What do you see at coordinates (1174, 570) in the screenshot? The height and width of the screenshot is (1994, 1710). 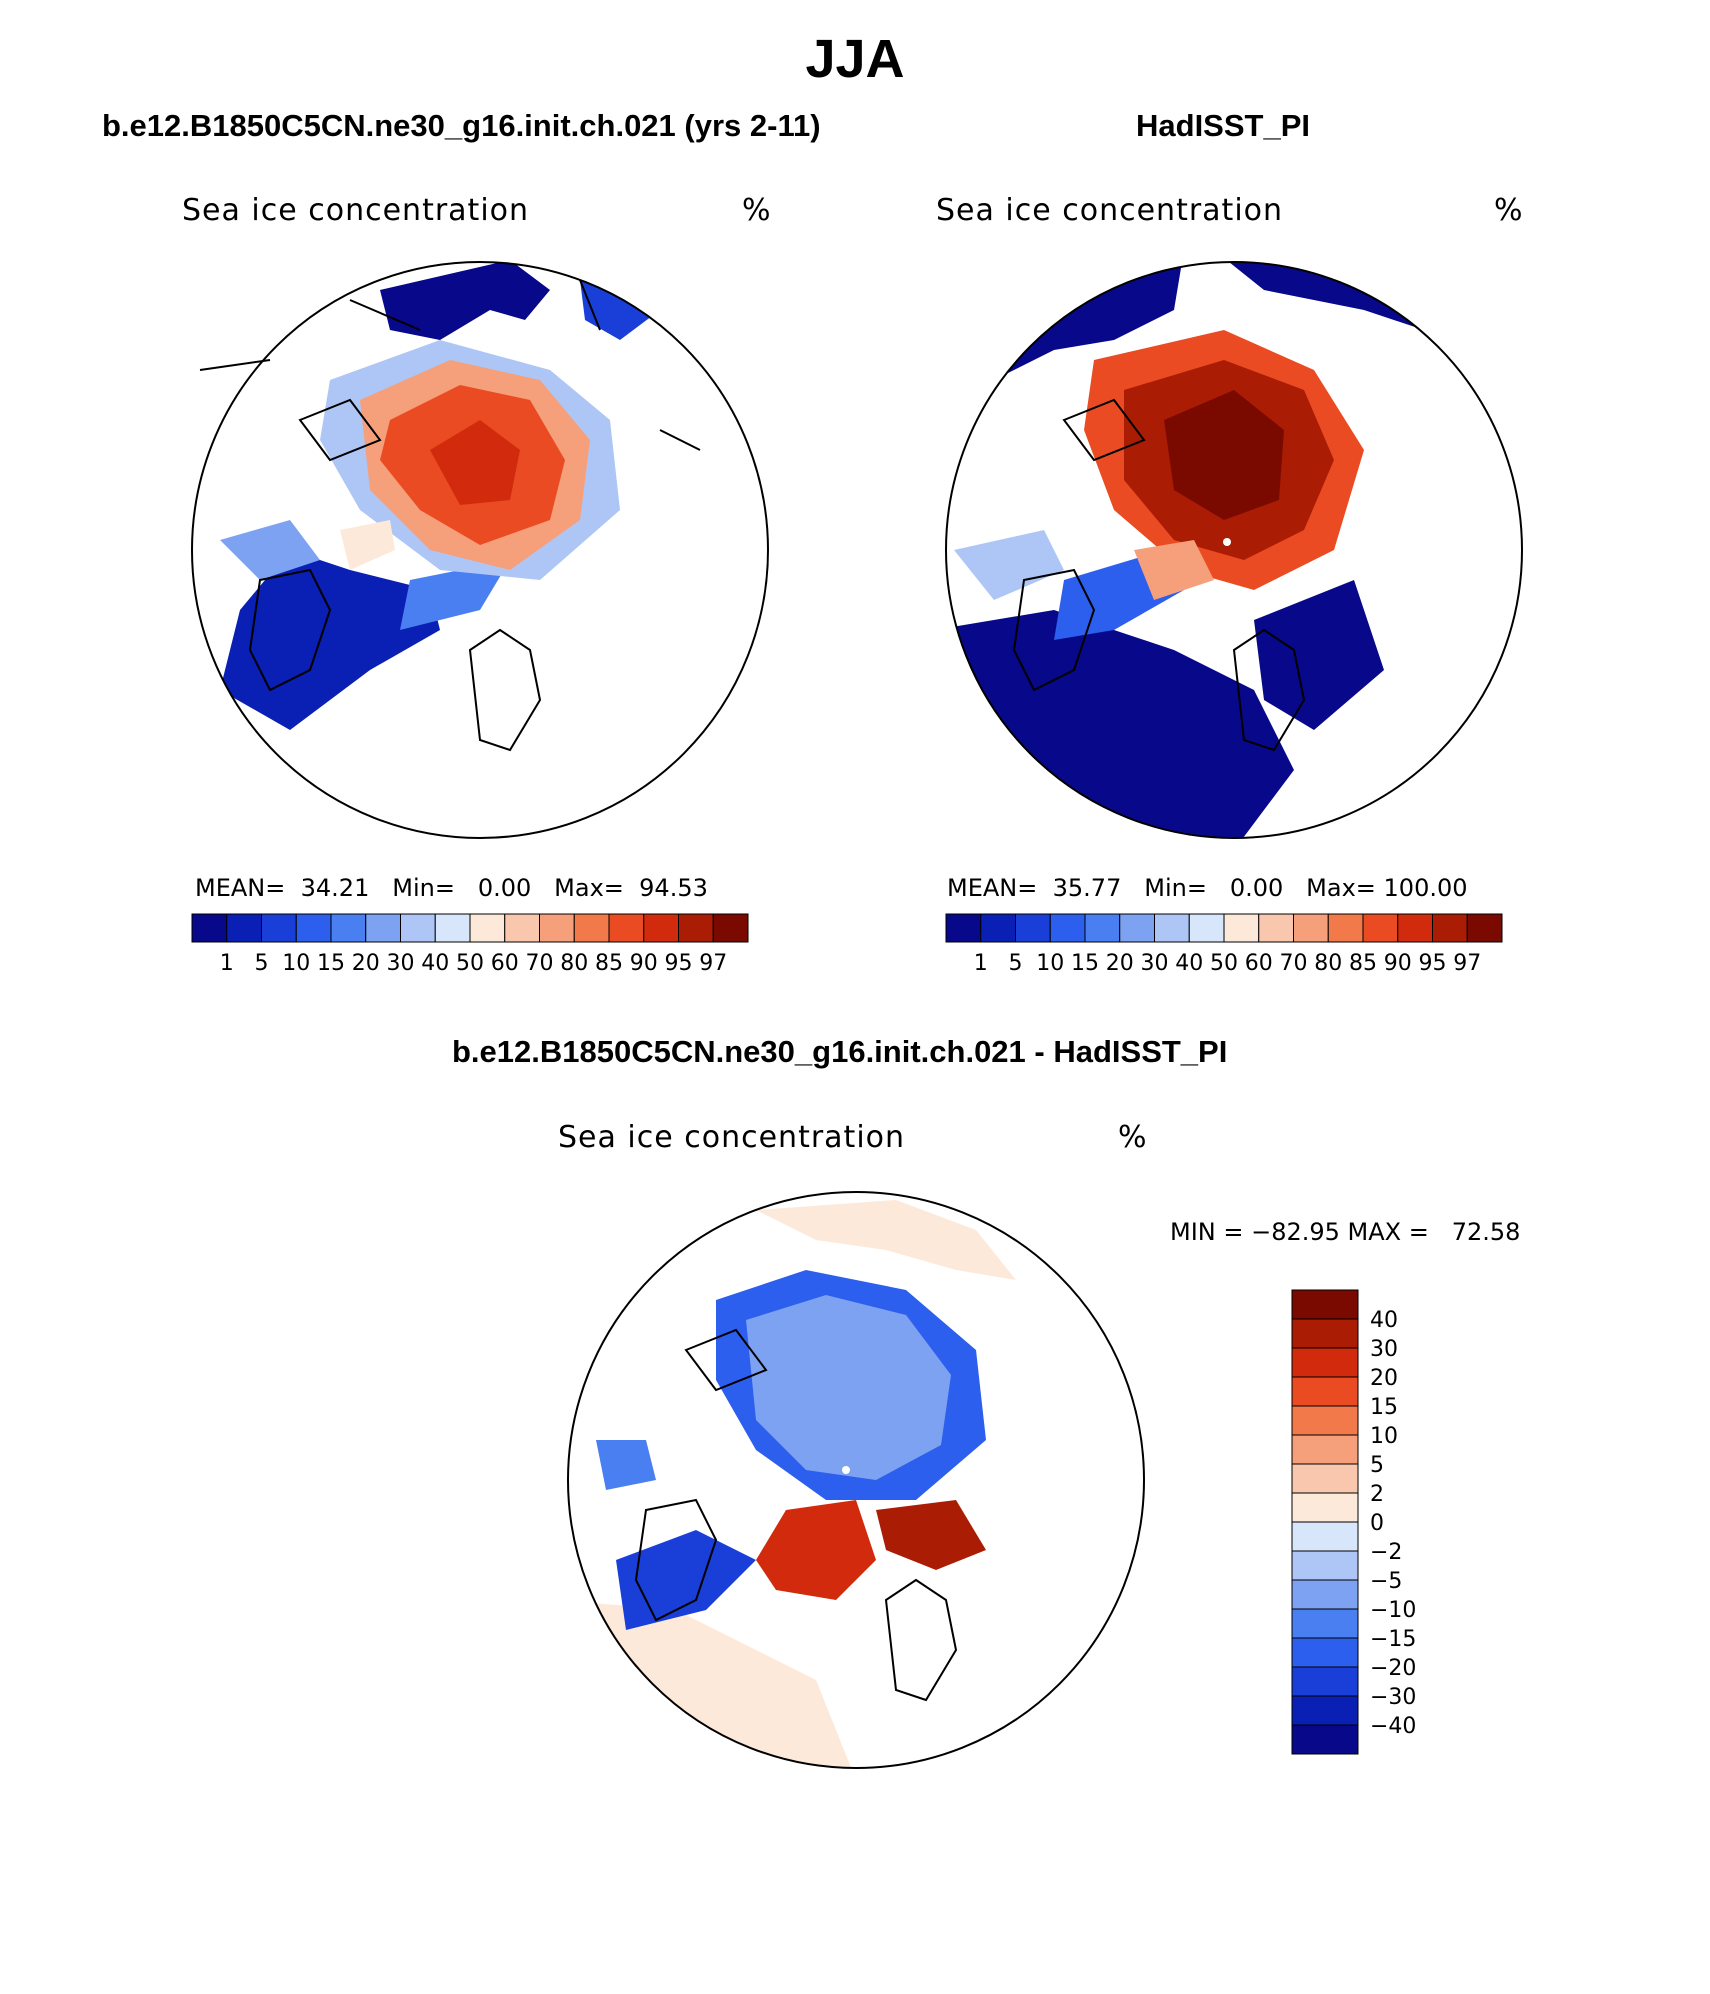 I see `ice-fram-strait` at bounding box center [1174, 570].